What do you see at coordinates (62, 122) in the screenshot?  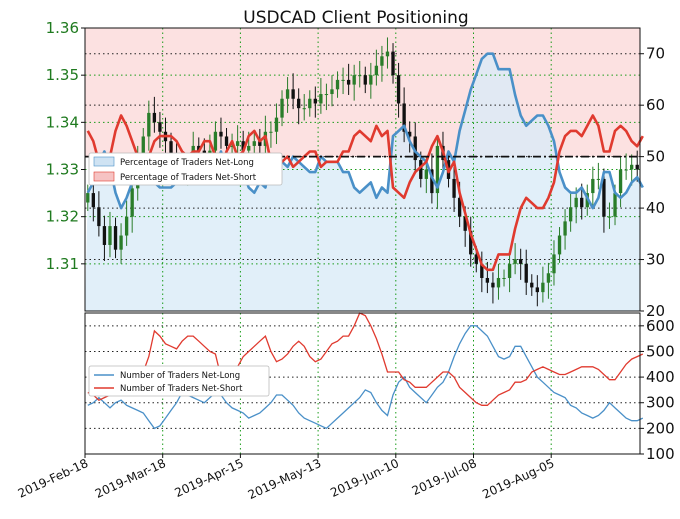 I see `left-axis-tick-label: 1.34` at bounding box center [62, 122].